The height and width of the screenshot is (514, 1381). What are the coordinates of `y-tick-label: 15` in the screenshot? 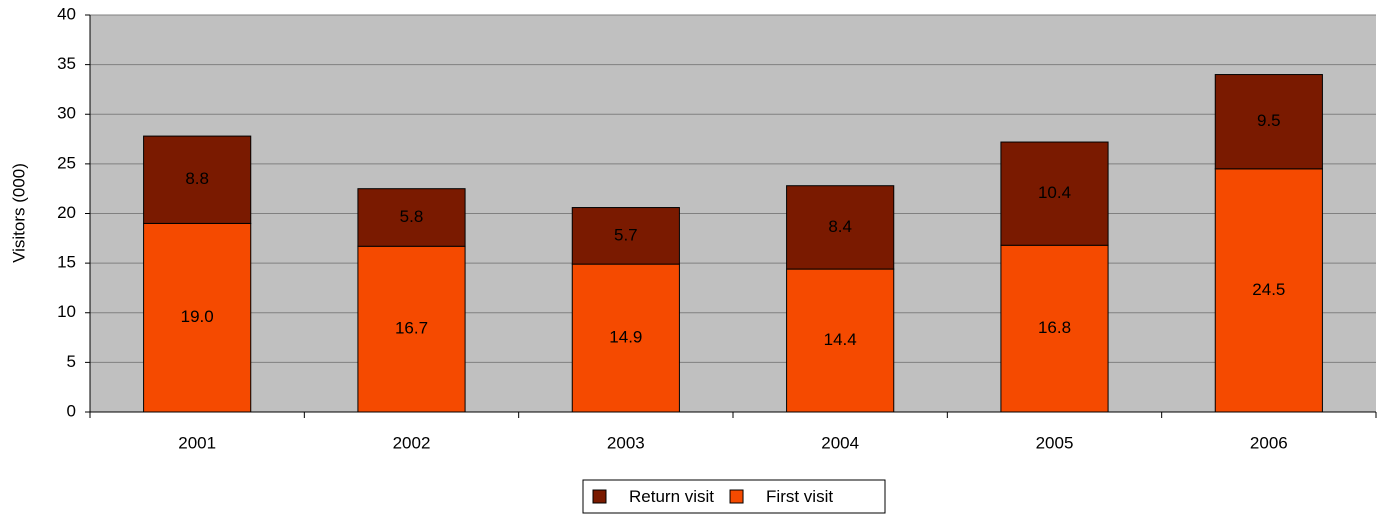 It's located at (66, 262).